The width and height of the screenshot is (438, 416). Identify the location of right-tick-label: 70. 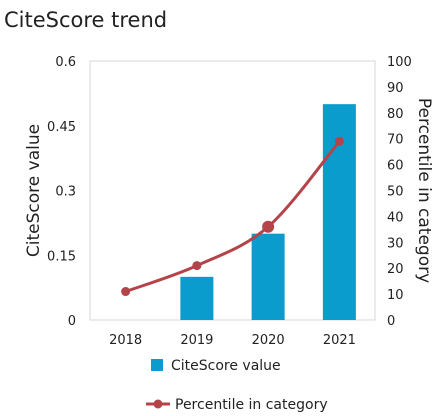
(395, 140).